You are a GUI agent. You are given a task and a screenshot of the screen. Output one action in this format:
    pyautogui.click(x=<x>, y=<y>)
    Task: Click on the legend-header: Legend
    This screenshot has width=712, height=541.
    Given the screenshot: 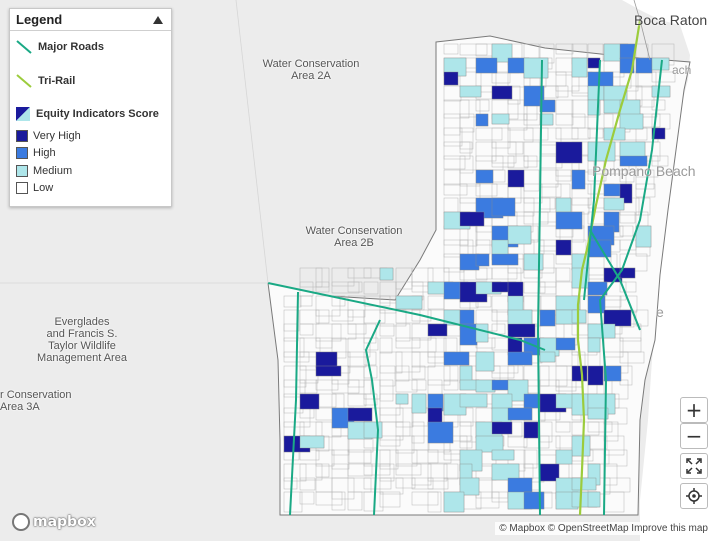 What is the action you would take?
    pyautogui.click(x=90, y=20)
    